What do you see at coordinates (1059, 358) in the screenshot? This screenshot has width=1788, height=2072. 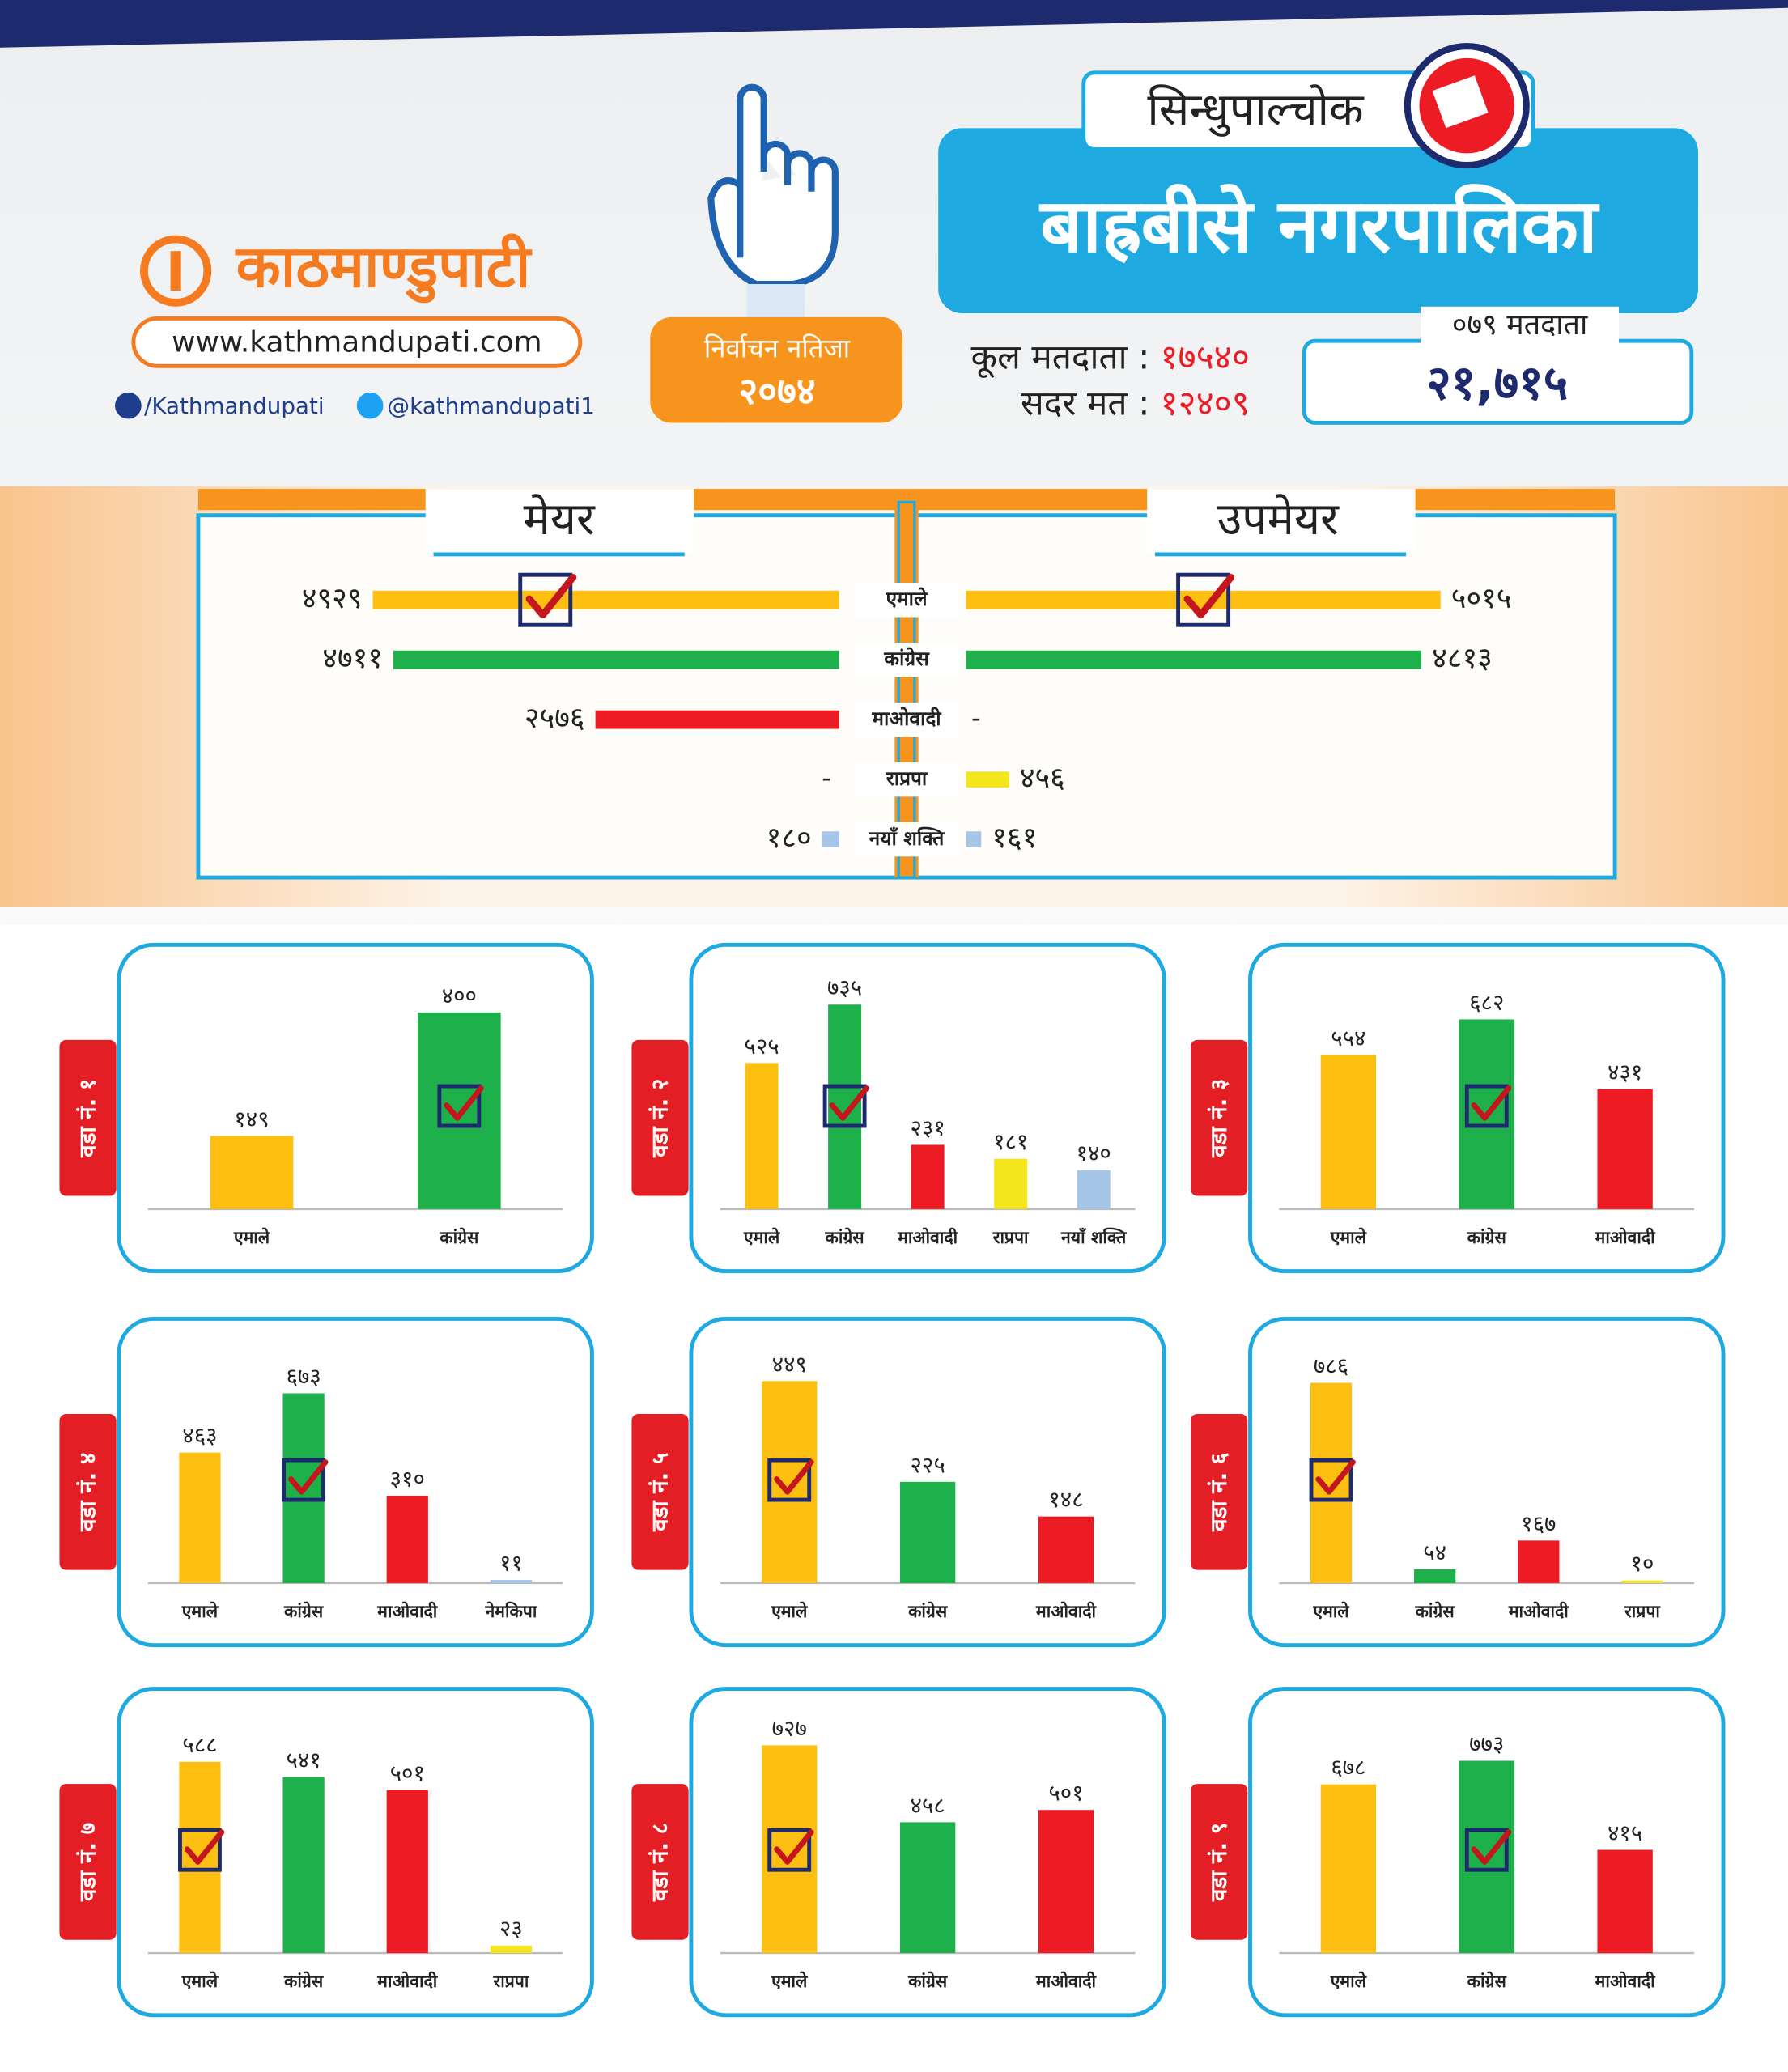 I see `total-voters-label: कूल मतदाता :` at bounding box center [1059, 358].